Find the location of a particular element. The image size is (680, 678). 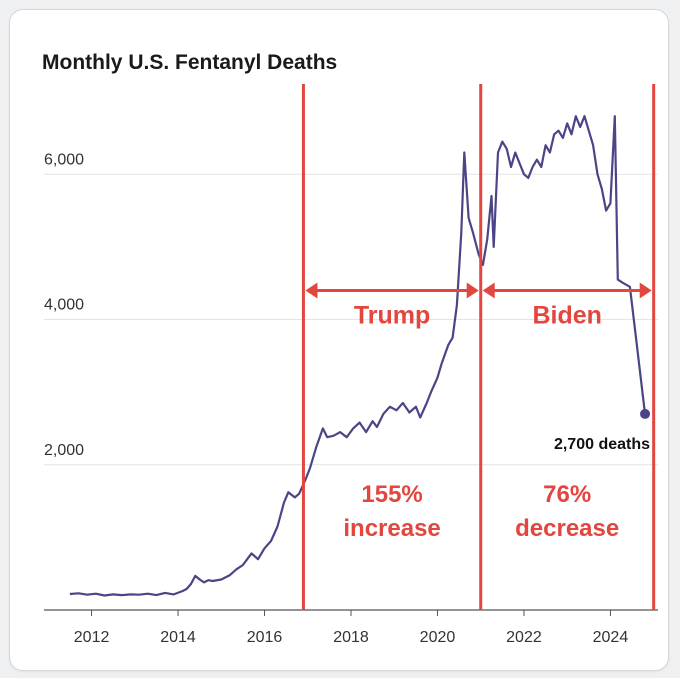

arrowhead-left-Trump is located at coordinates (311, 290).